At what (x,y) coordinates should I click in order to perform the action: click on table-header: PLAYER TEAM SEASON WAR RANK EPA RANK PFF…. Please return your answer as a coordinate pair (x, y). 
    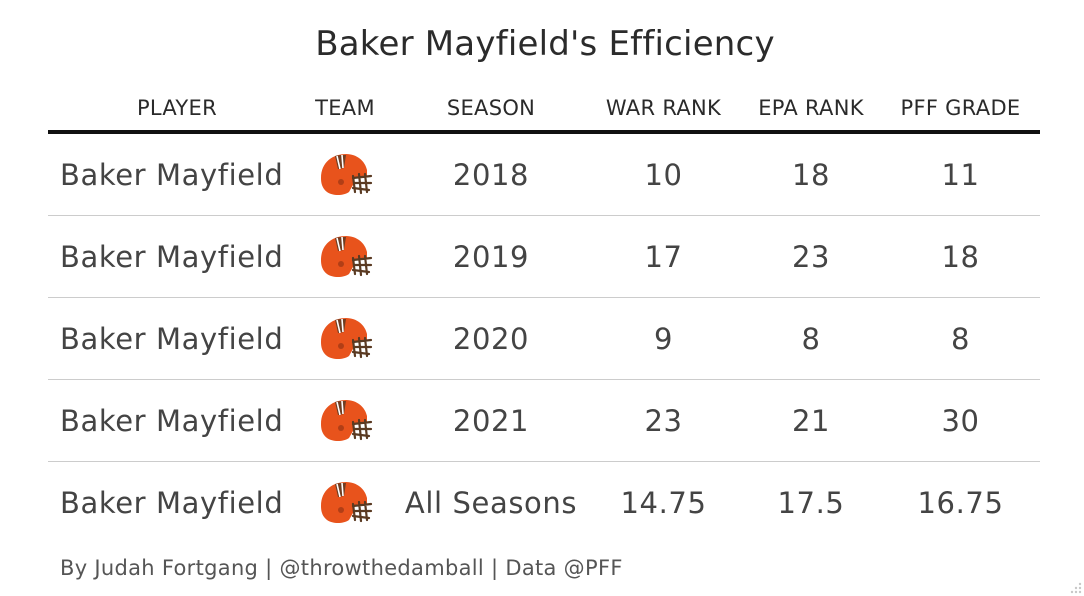
    Looking at the image, I should click on (544, 110).